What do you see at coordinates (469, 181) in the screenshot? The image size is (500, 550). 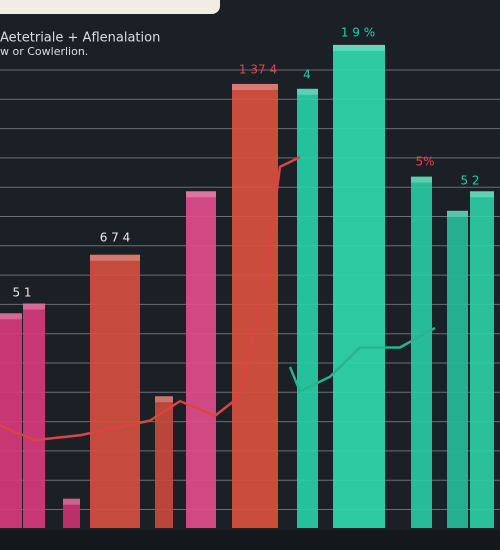 I see `data-label: 5 2` at bounding box center [469, 181].